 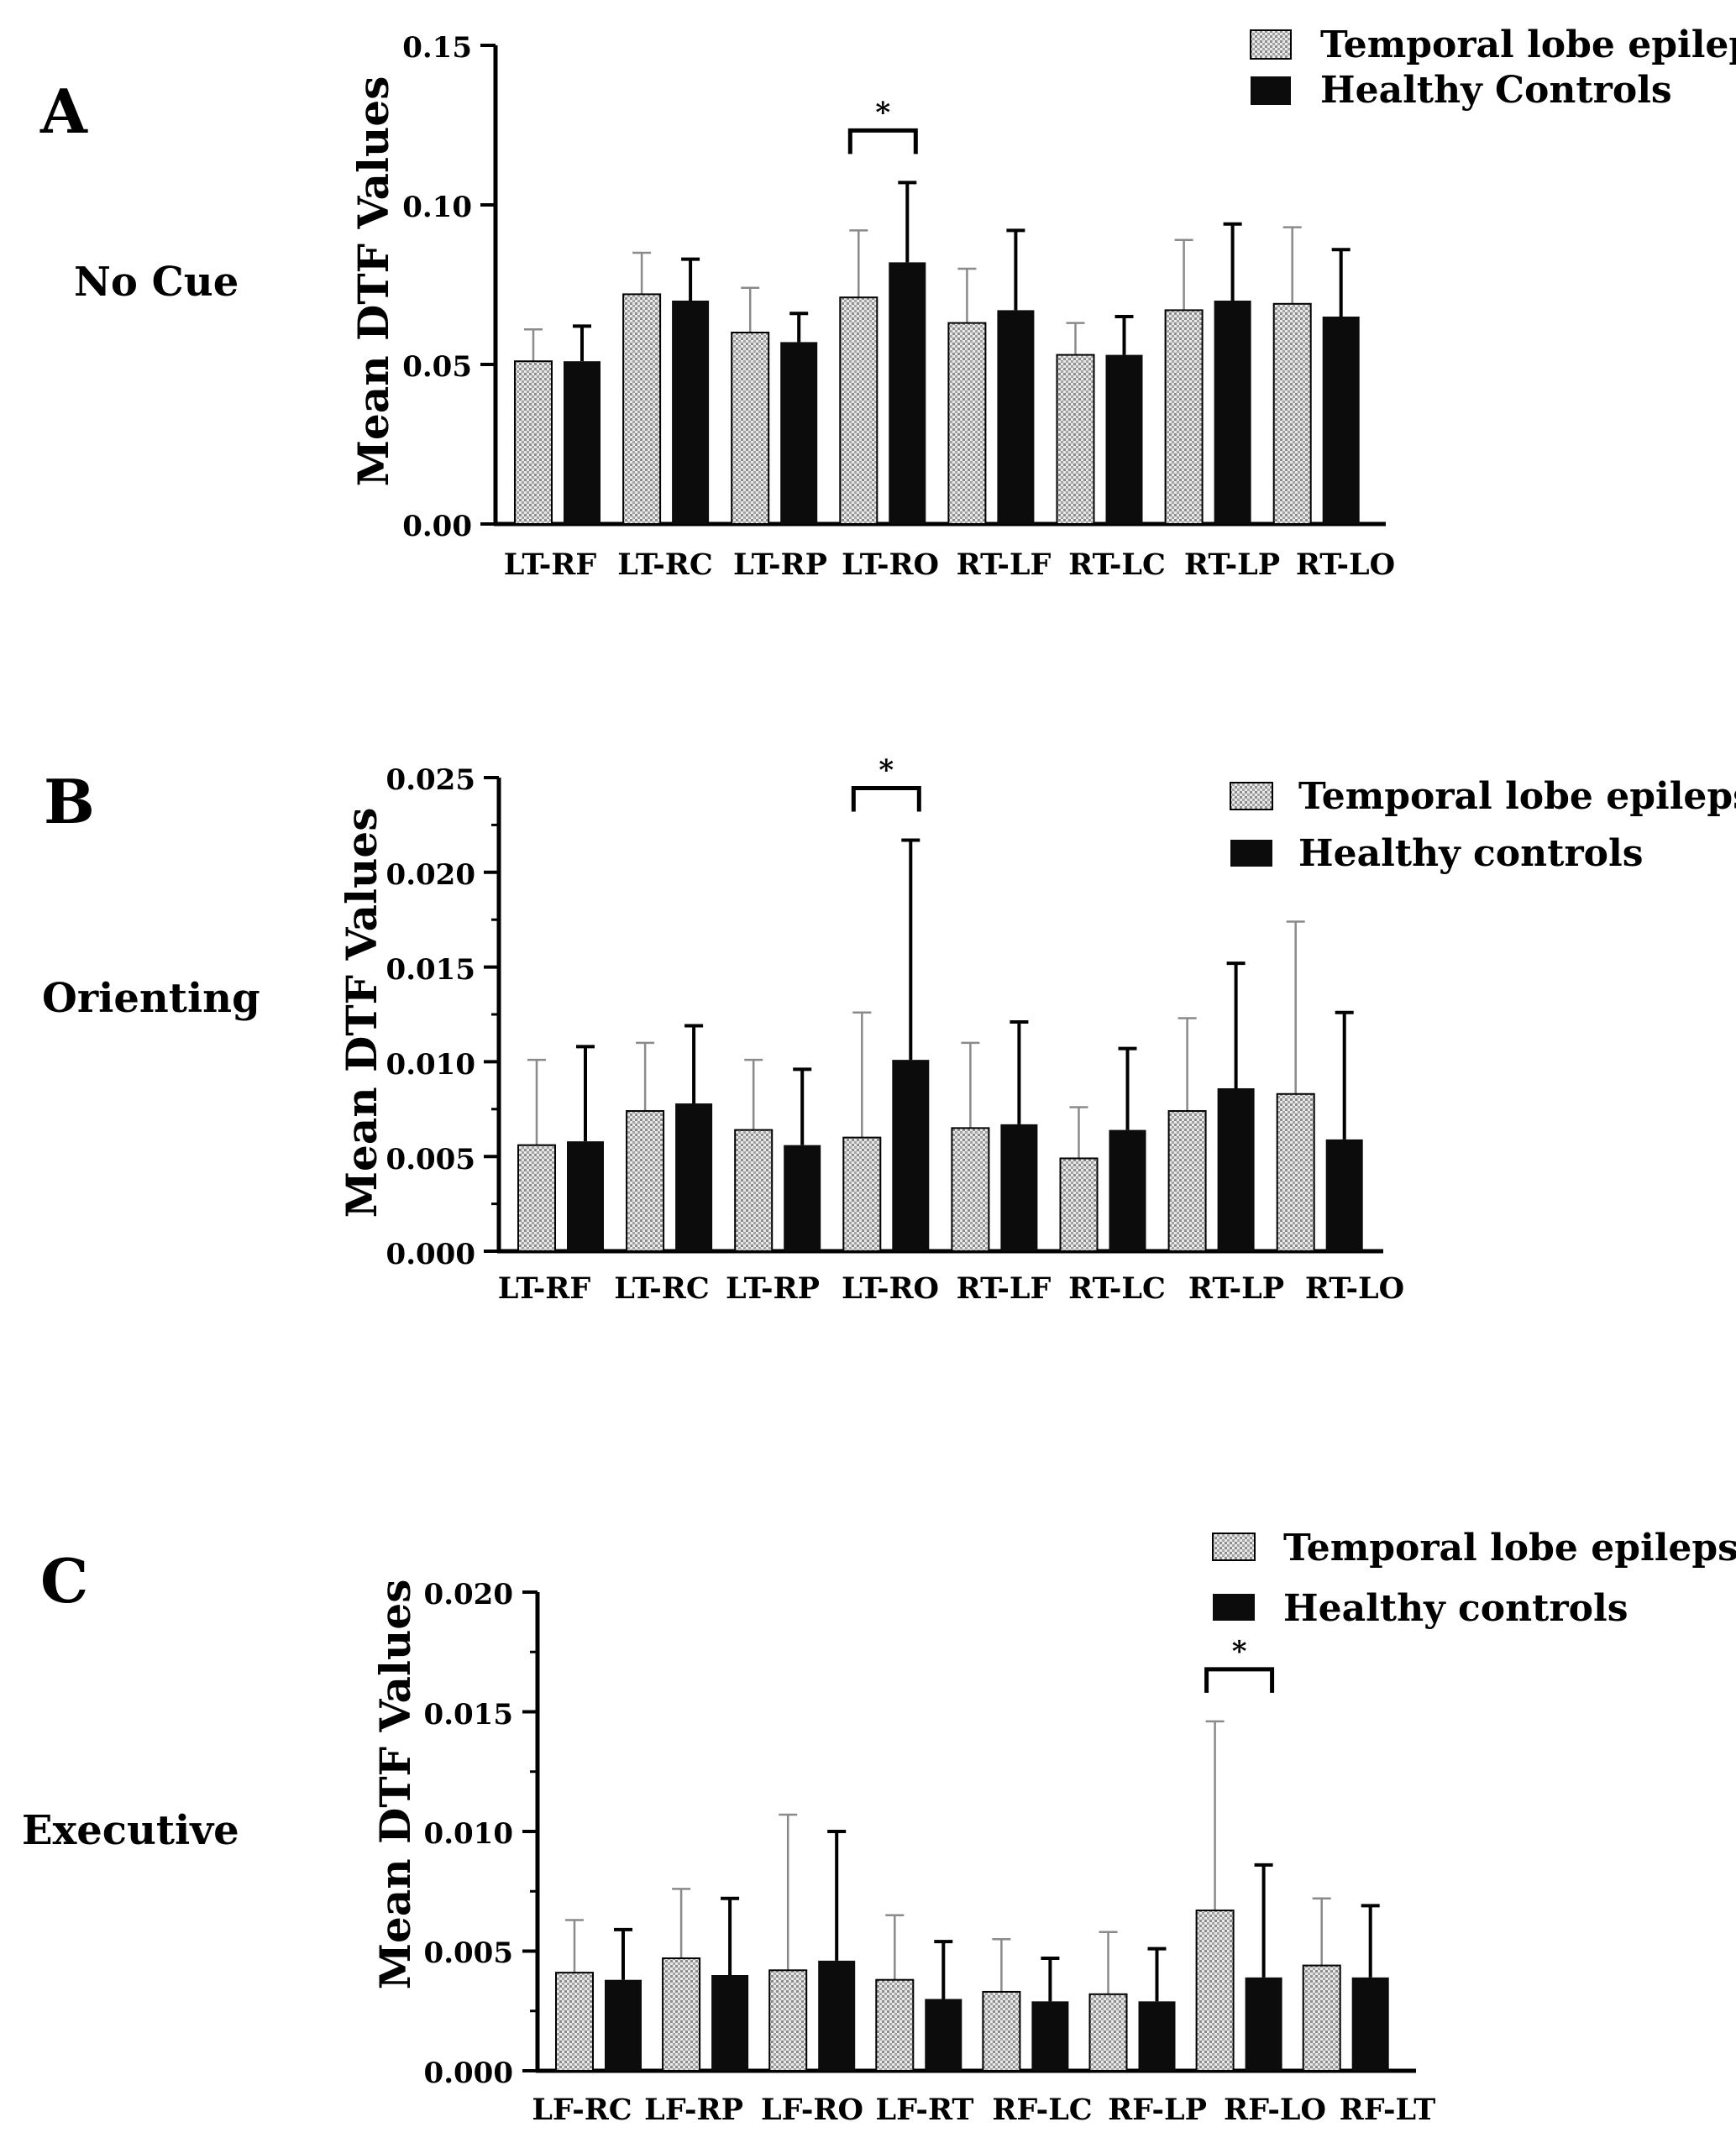 I want to click on x-tick-label: RT-LF, so click(x=1004, y=565).